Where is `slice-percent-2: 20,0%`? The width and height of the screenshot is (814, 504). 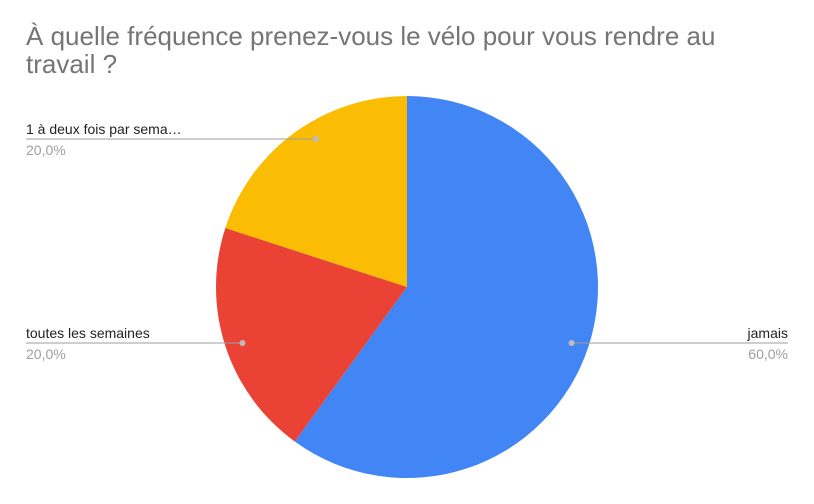 slice-percent-2: 20,0% is located at coordinates (46, 354).